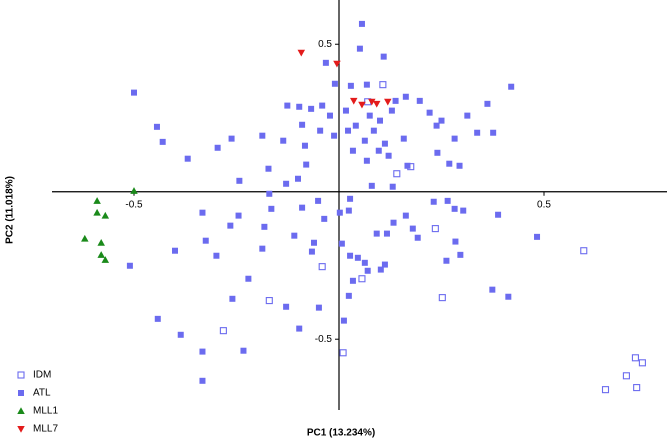  I want to click on legend-label: IDM, so click(42, 375).